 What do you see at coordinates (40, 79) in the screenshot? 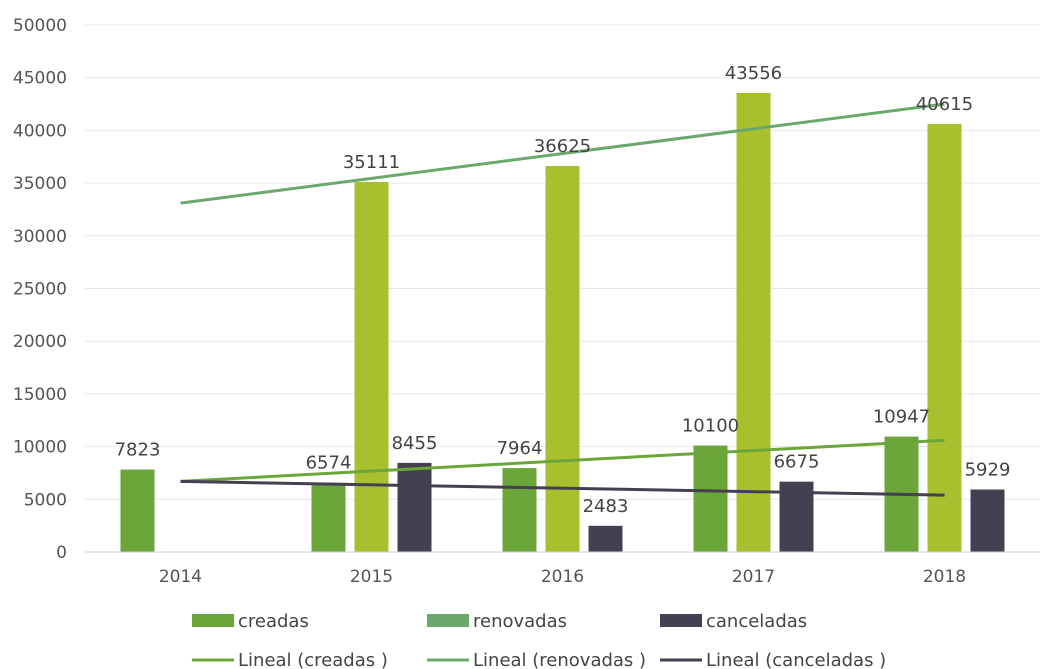
I see `y-tick-label: 45000` at bounding box center [40, 79].